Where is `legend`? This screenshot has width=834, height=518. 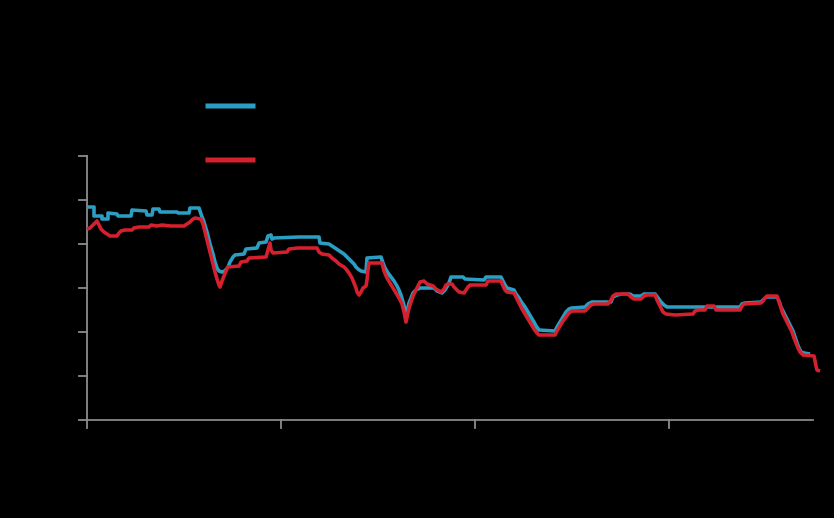
legend is located at coordinates (230, 133).